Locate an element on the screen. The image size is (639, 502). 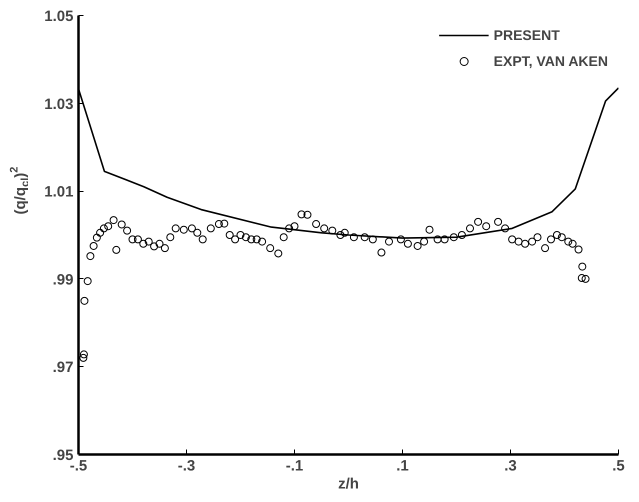
x-tick-label: .3 is located at coordinates (510, 466).